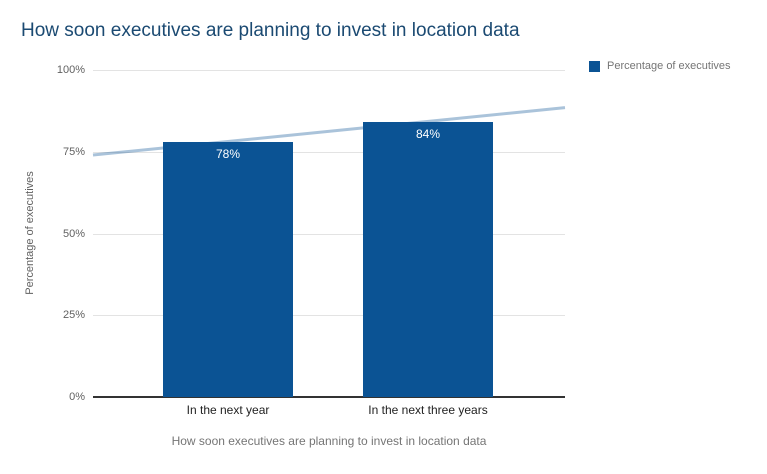 This screenshot has width=767, height=474. What do you see at coordinates (594, 66) in the screenshot?
I see `legend-swatch-icon` at bounding box center [594, 66].